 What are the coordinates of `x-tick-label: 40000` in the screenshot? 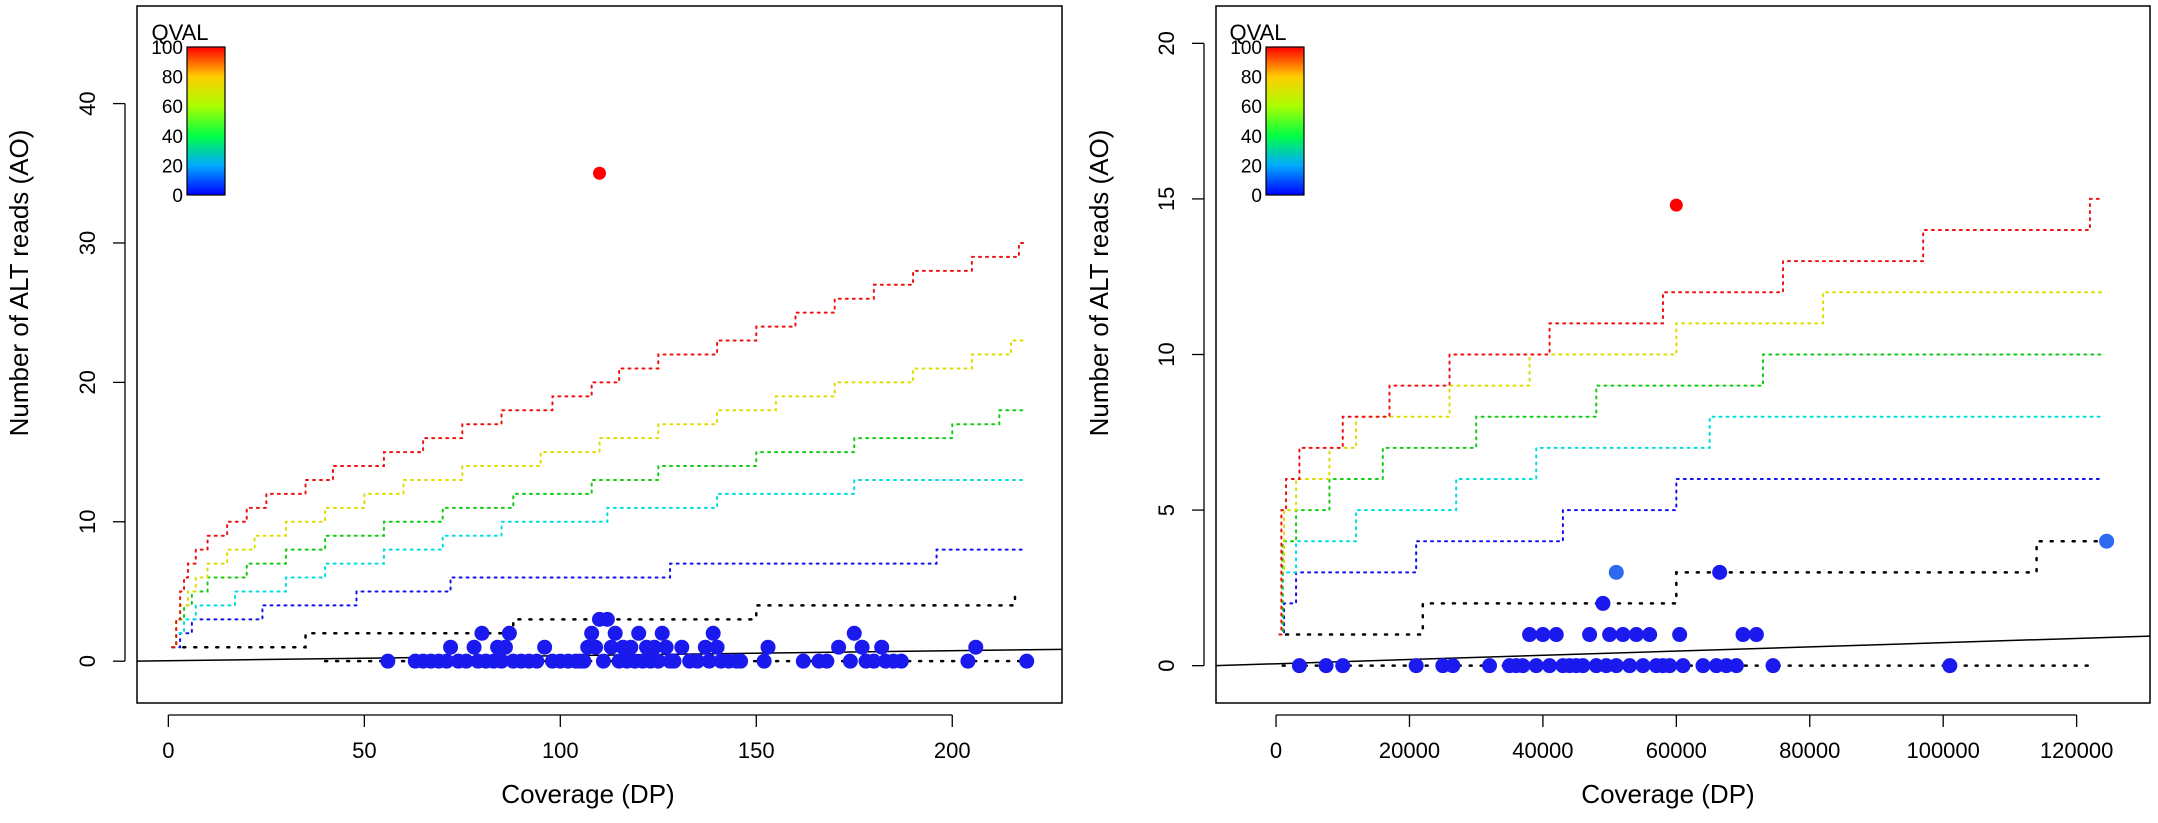 It's located at (1542, 750).